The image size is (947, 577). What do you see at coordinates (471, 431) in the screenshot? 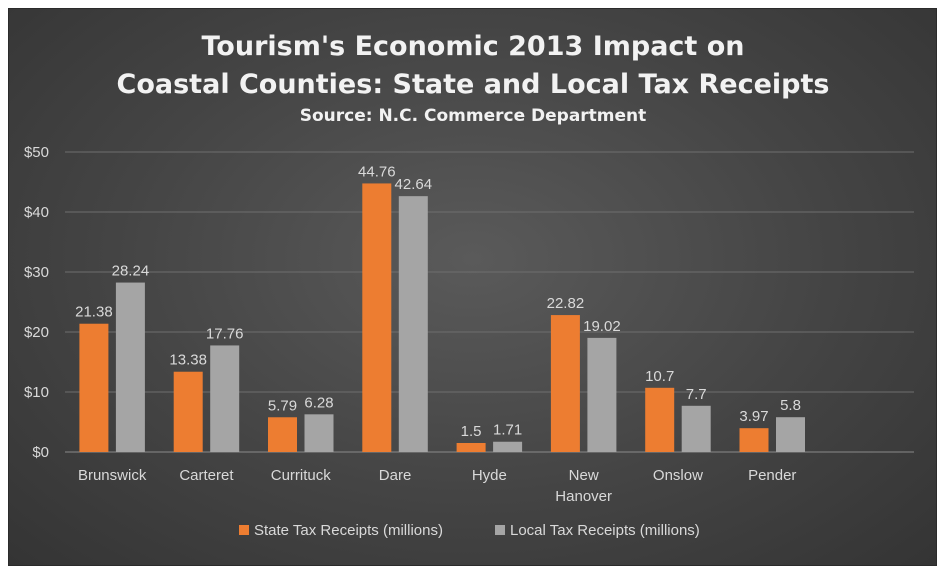
I see `data-label: 1.5` at bounding box center [471, 431].